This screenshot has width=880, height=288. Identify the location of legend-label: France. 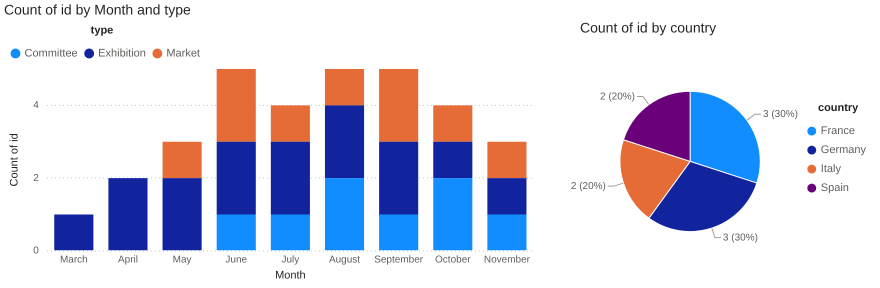
(838, 131).